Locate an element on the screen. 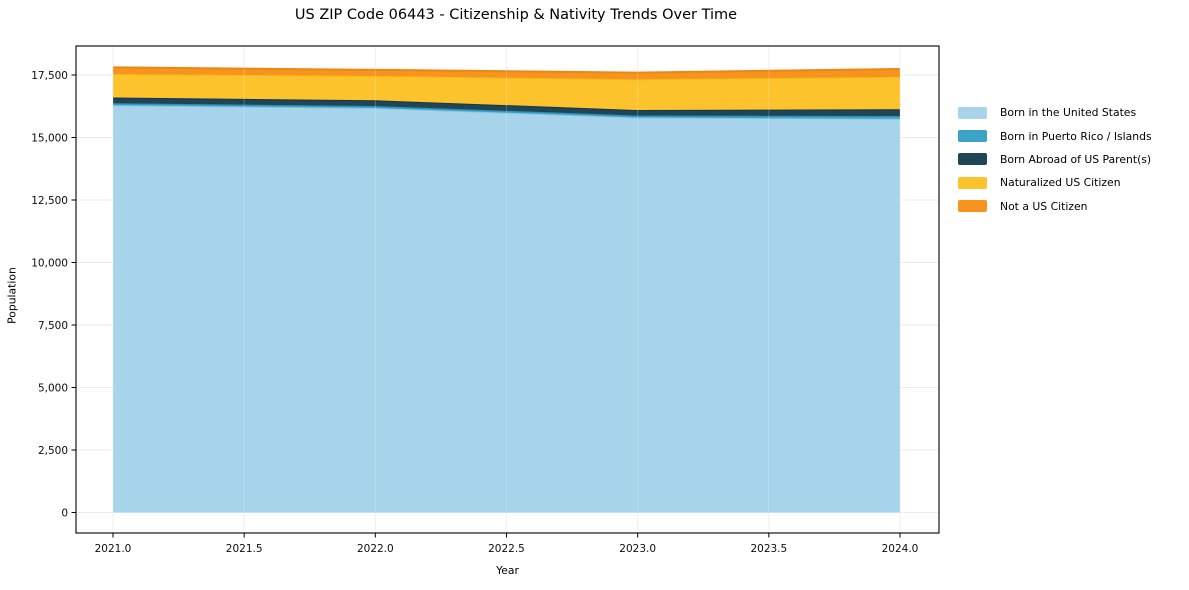 The image size is (1189, 590). legend-label: Not a US Citizen is located at coordinates (1044, 206).